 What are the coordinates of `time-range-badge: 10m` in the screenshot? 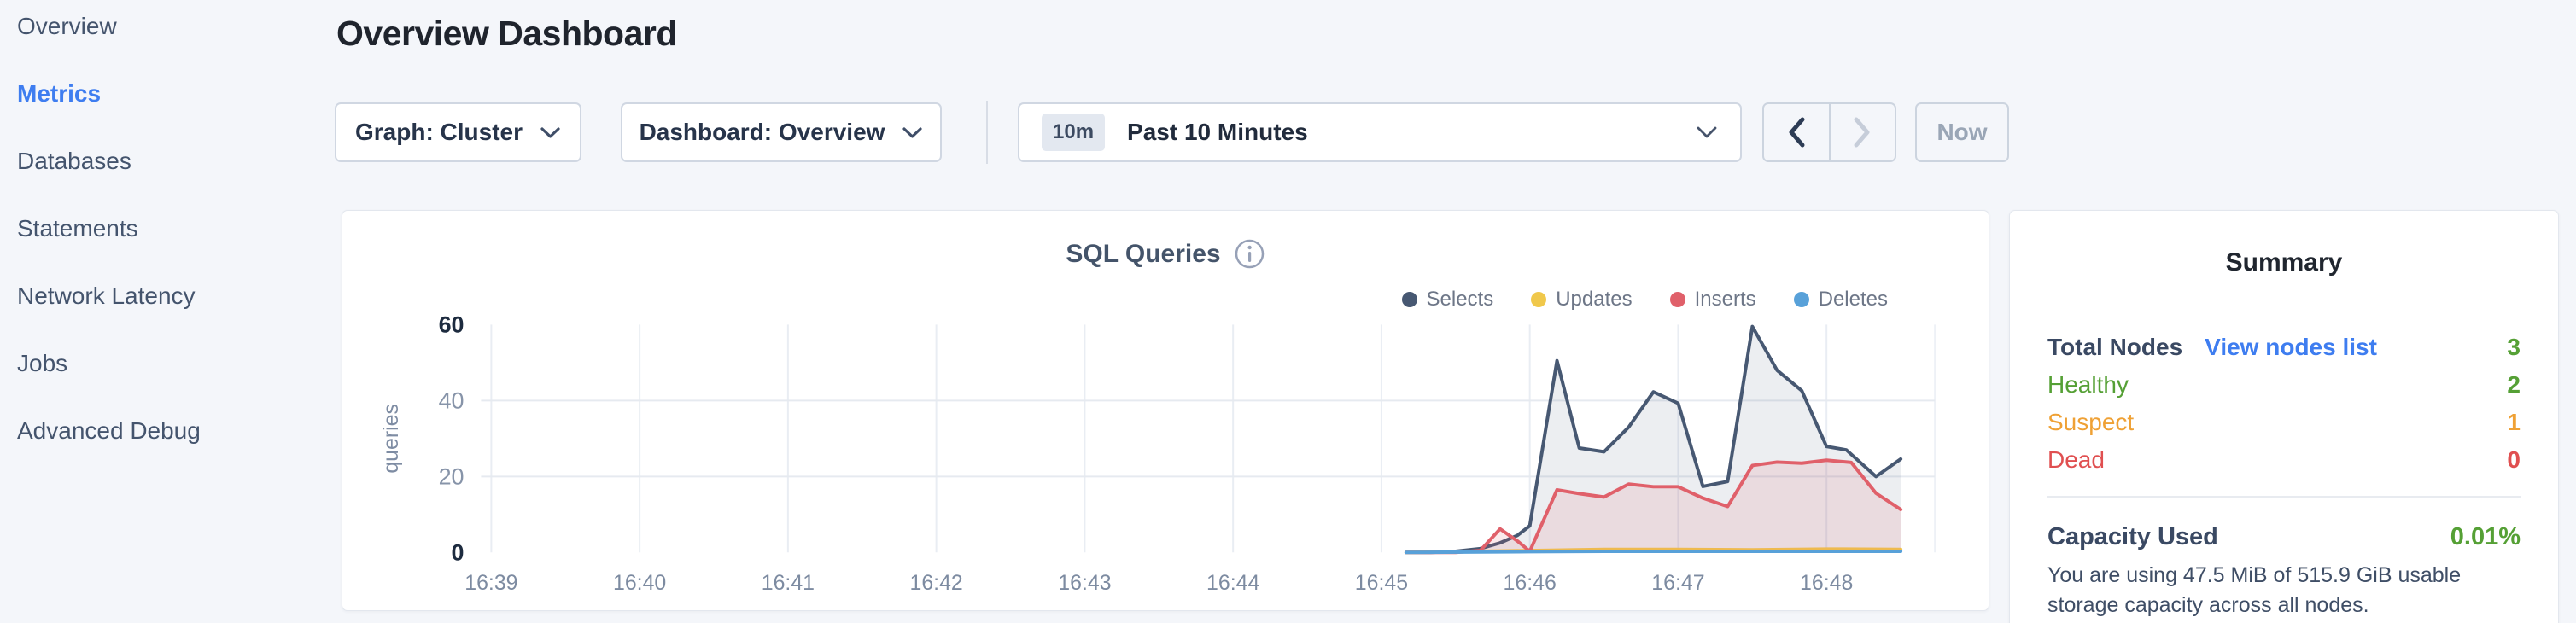 It's located at (1074, 132).